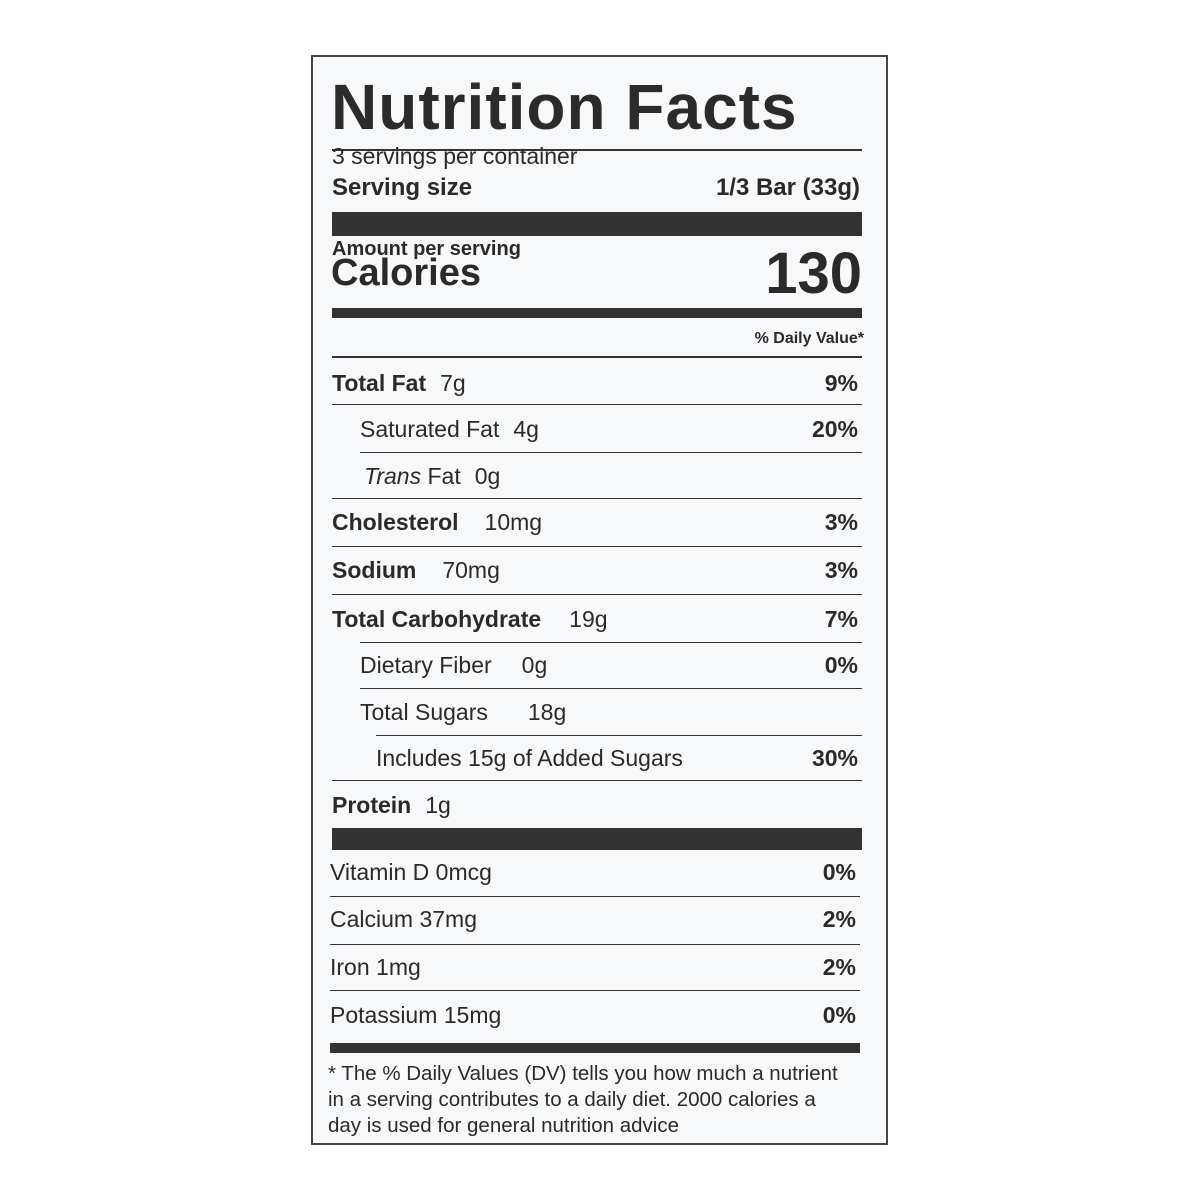  I want to click on nutrient-dv: 20%, so click(834, 429).